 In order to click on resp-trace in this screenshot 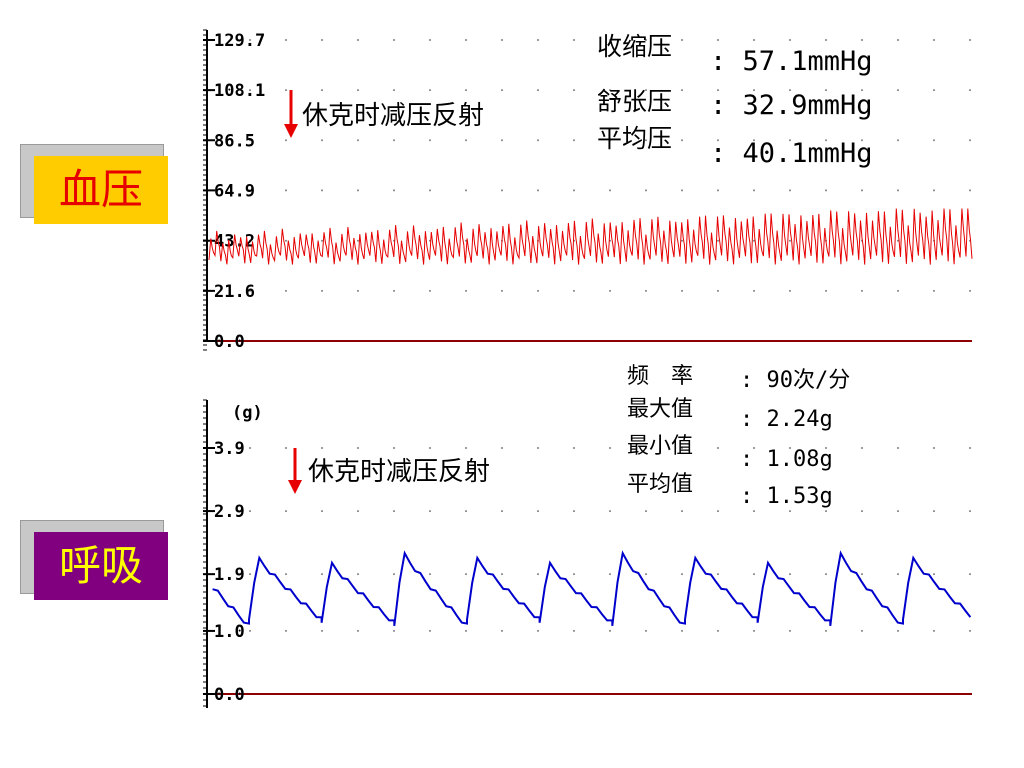, I will do `click(592, 588)`.